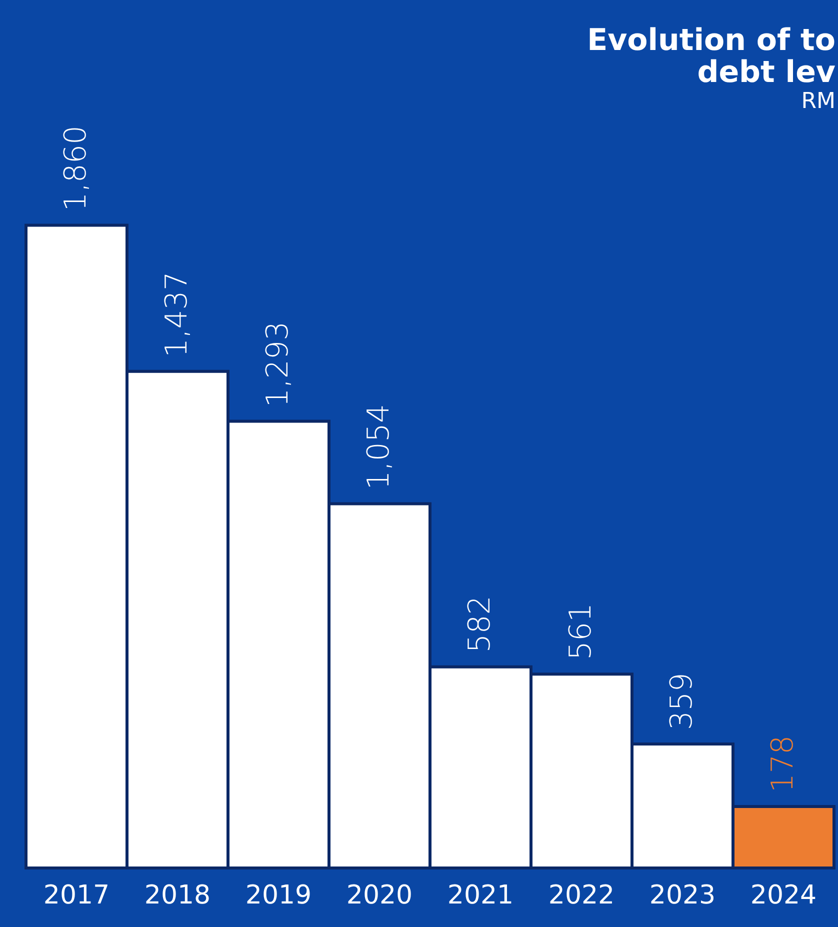 This screenshot has height=927, width=838. Describe the element at coordinates (682, 701) in the screenshot. I see `data-label: 359` at that location.